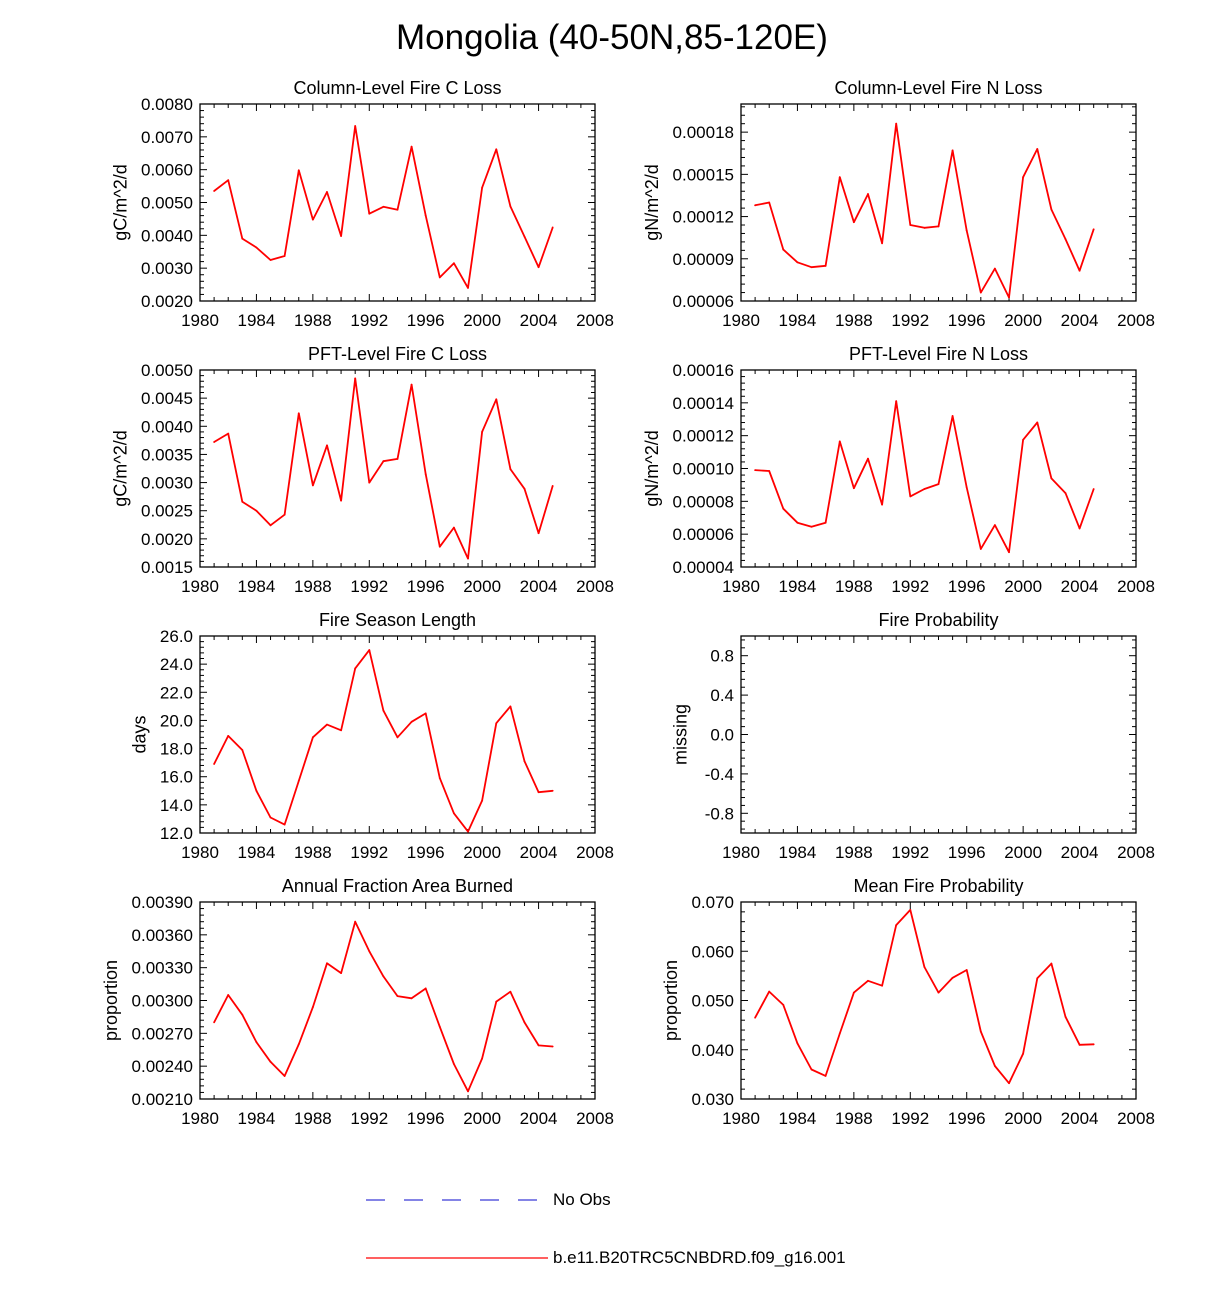 Image resolution: width=1224 pixels, height=1294 pixels. I want to click on y-tick-label: 0.0080, so click(167, 104).